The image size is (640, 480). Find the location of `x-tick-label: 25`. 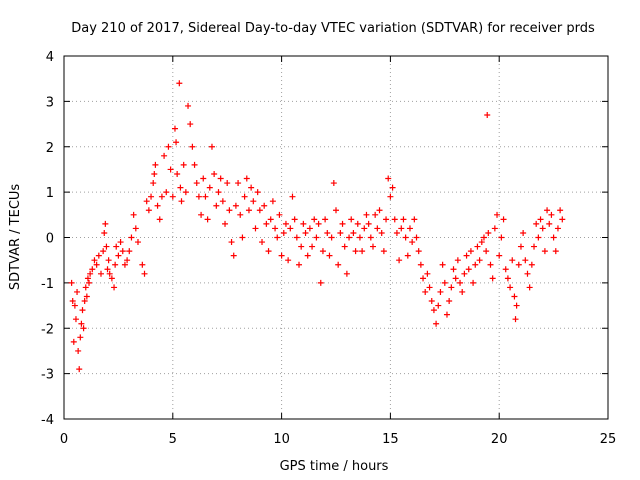

x-tick-label: 25 is located at coordinates (608, 439).